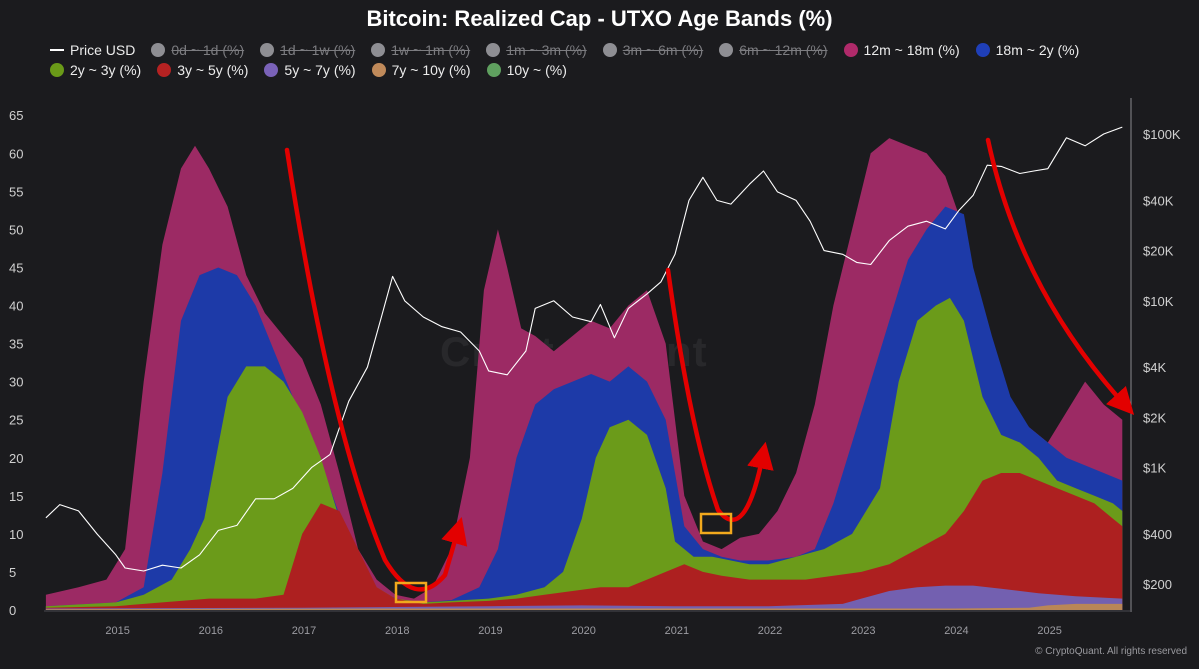  What do you see at coordinates (863, 631) in the screenshot?
I see `x-tick-label: 2023` at bounding box center [863, 631].